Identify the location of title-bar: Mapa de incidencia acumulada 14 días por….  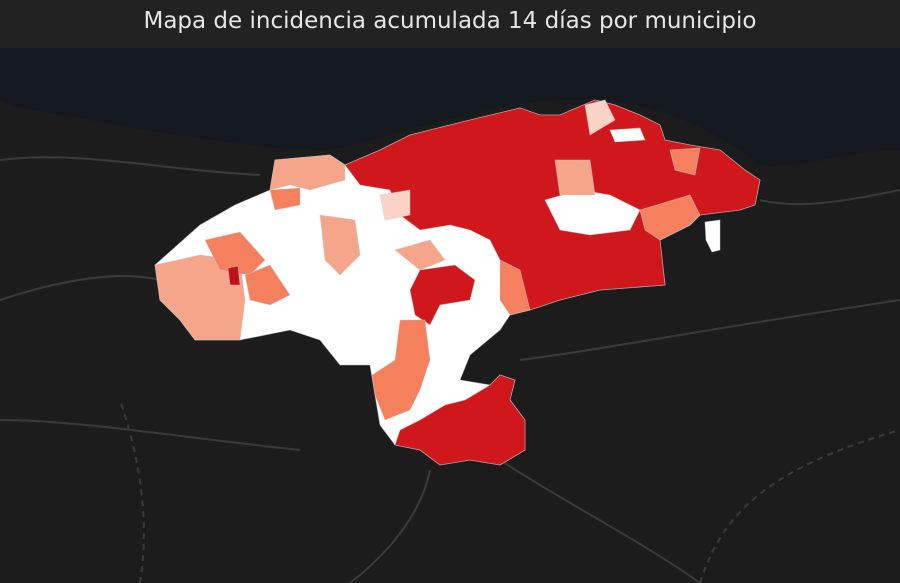
(450, 24).